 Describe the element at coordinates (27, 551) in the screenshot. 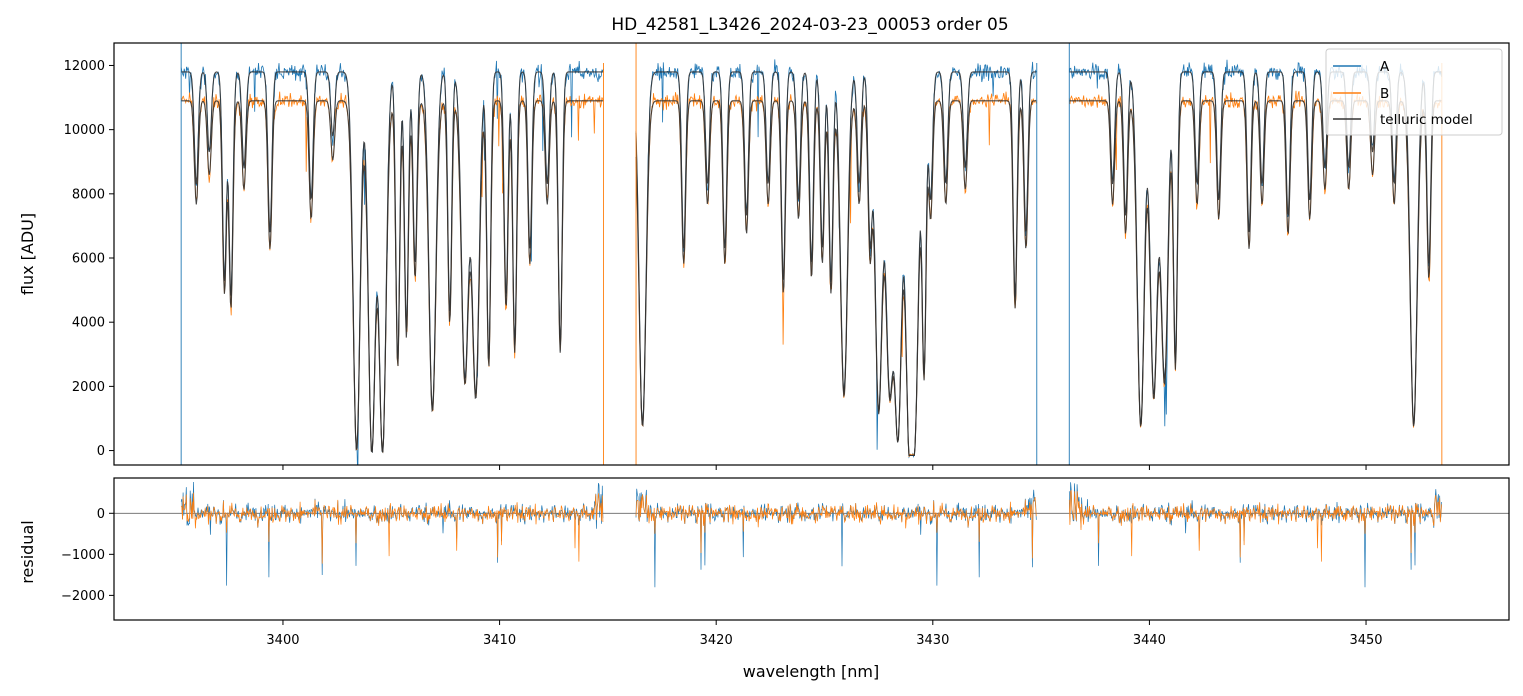

I see `residual-y-axis-label: residual` at that location.